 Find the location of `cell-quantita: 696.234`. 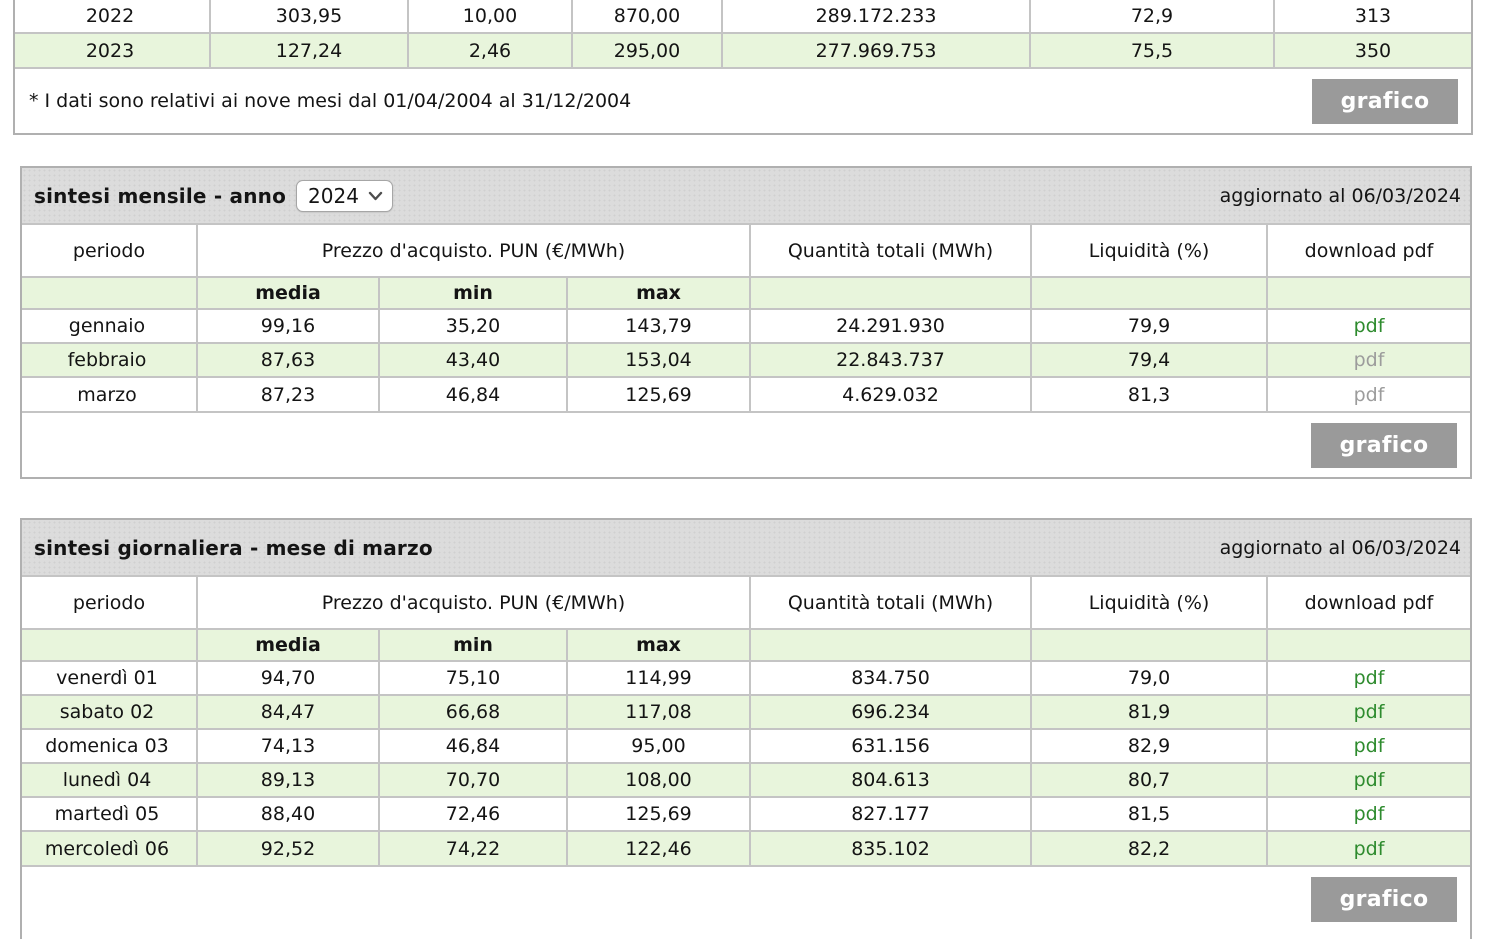

cell-quantita: 696.234 is located at coordinates (891, 712).